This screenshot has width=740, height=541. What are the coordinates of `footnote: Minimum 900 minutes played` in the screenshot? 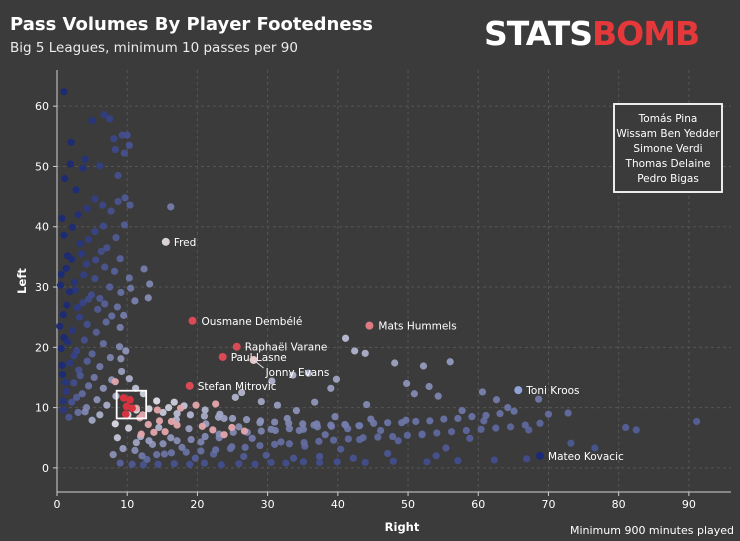 It's located at (651, 530).